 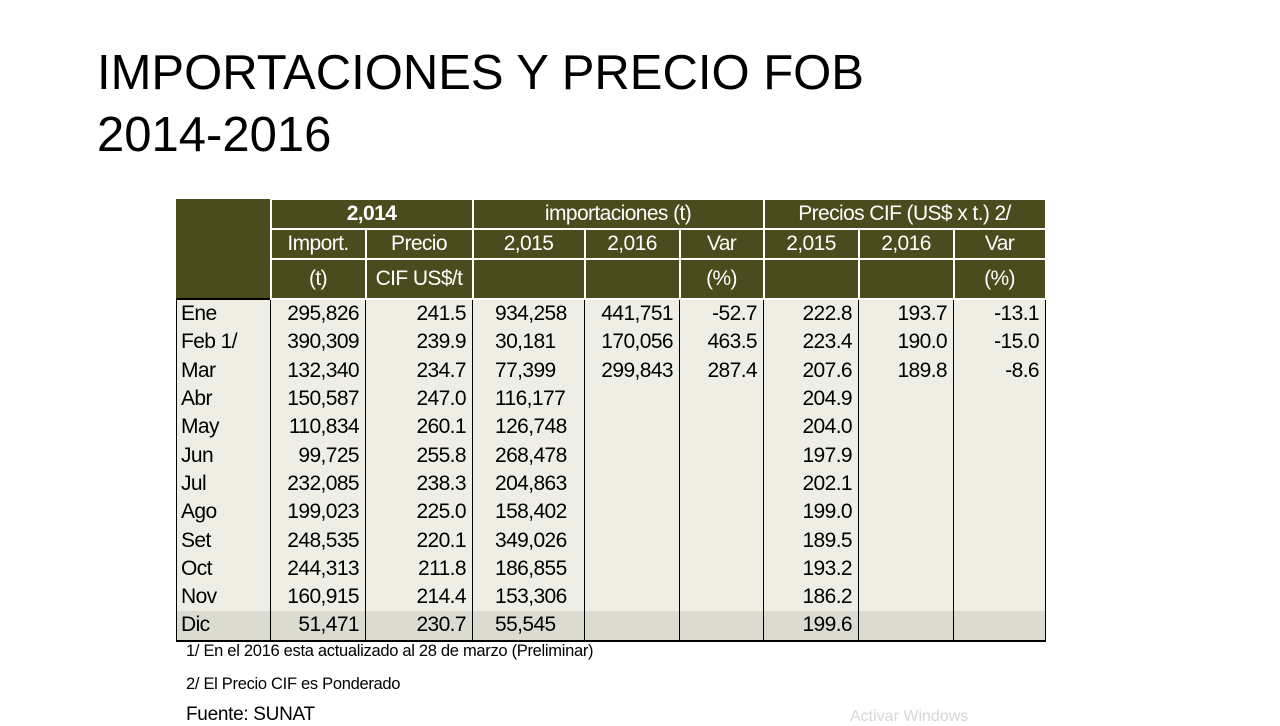 I want to click on cell-precio-2014: 241.5, so click(x=419, y=313).